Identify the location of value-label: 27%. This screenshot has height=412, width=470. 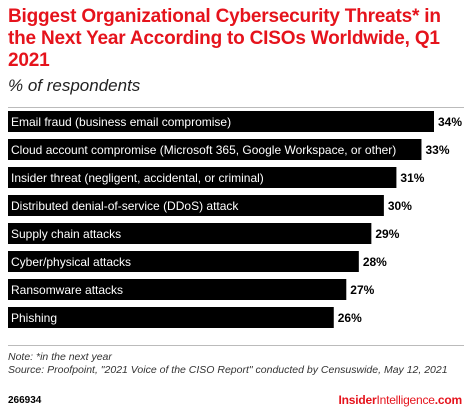
(362, 290).